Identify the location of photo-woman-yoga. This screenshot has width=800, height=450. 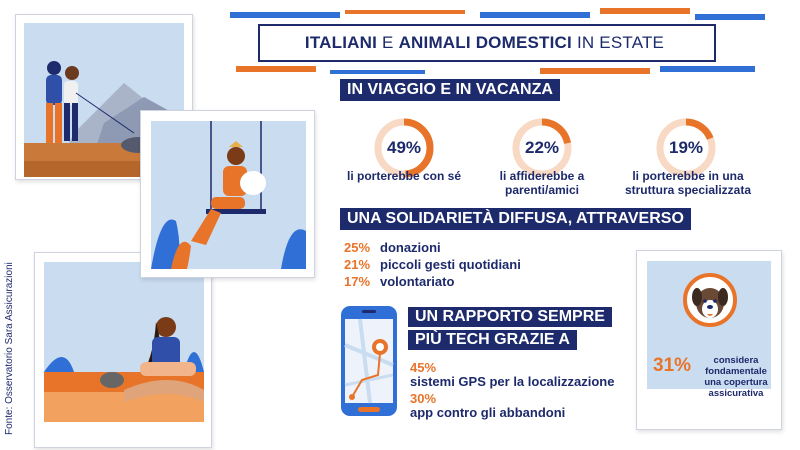
(123, 350).